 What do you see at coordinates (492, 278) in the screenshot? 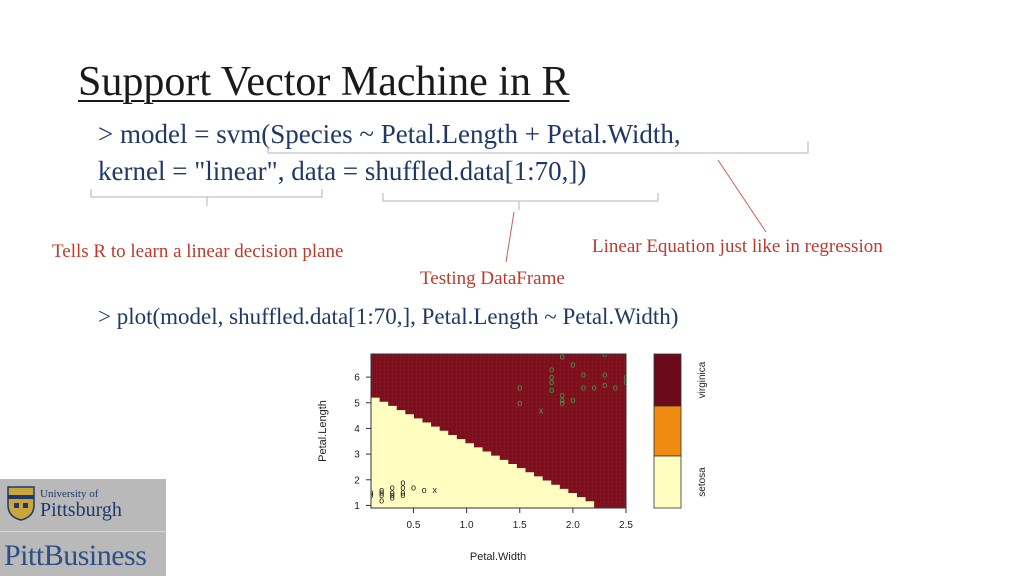
I see `annotation-testing-dataframe: Testing DataFrame` at bounding box center [492, 278].